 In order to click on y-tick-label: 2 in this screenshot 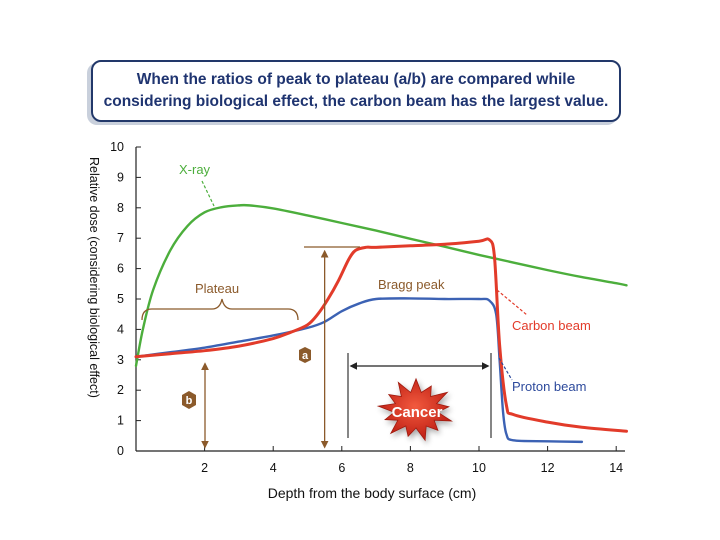, I will do `click(120, 390)`.